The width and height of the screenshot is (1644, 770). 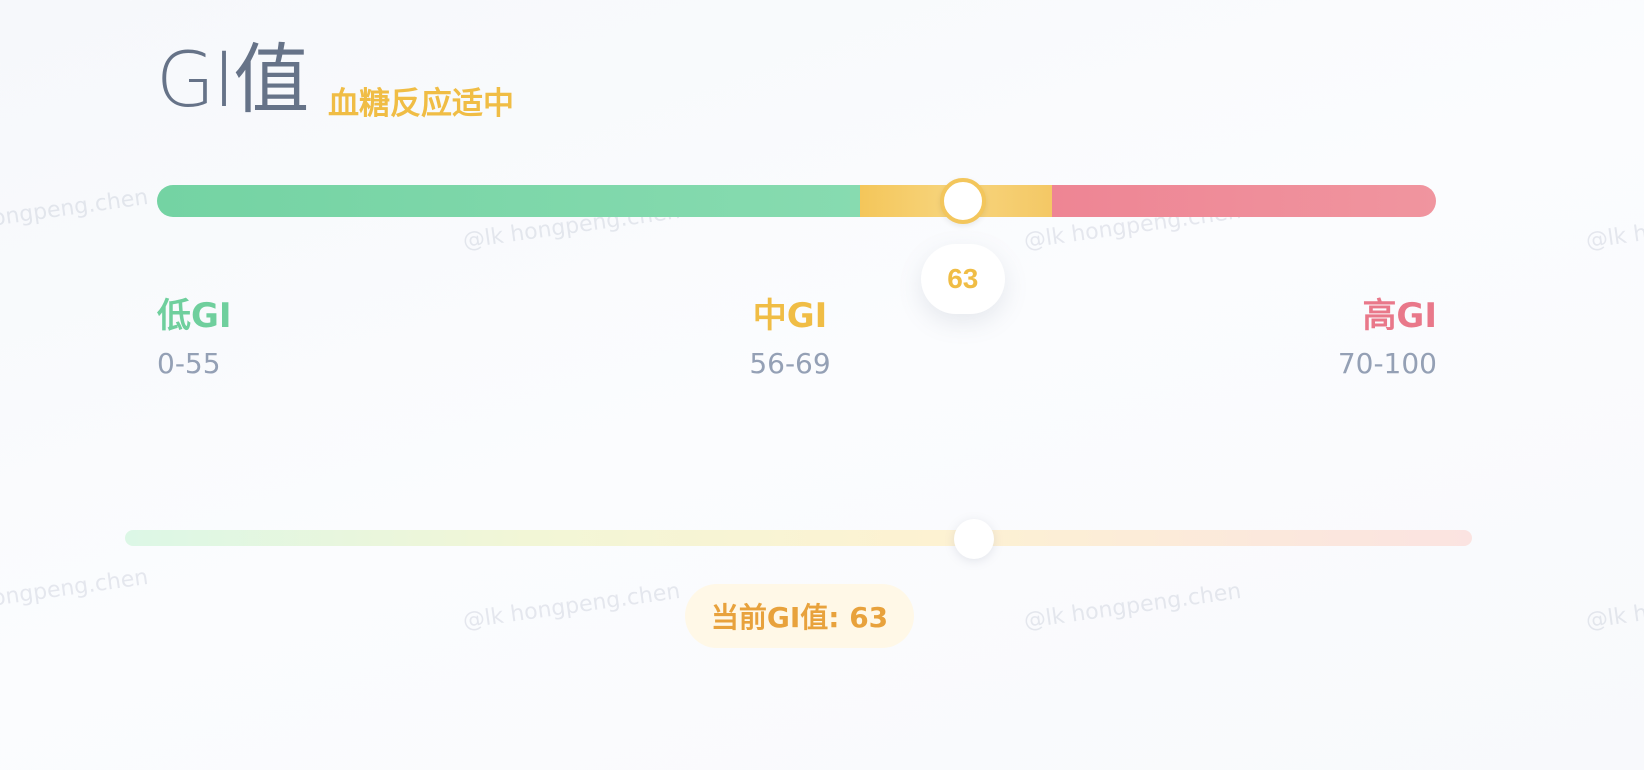 What do you see at coordinates (962, 279) in the screenshot?
I see `gi-value-bubble: 63` at bounding box center [962, 279].